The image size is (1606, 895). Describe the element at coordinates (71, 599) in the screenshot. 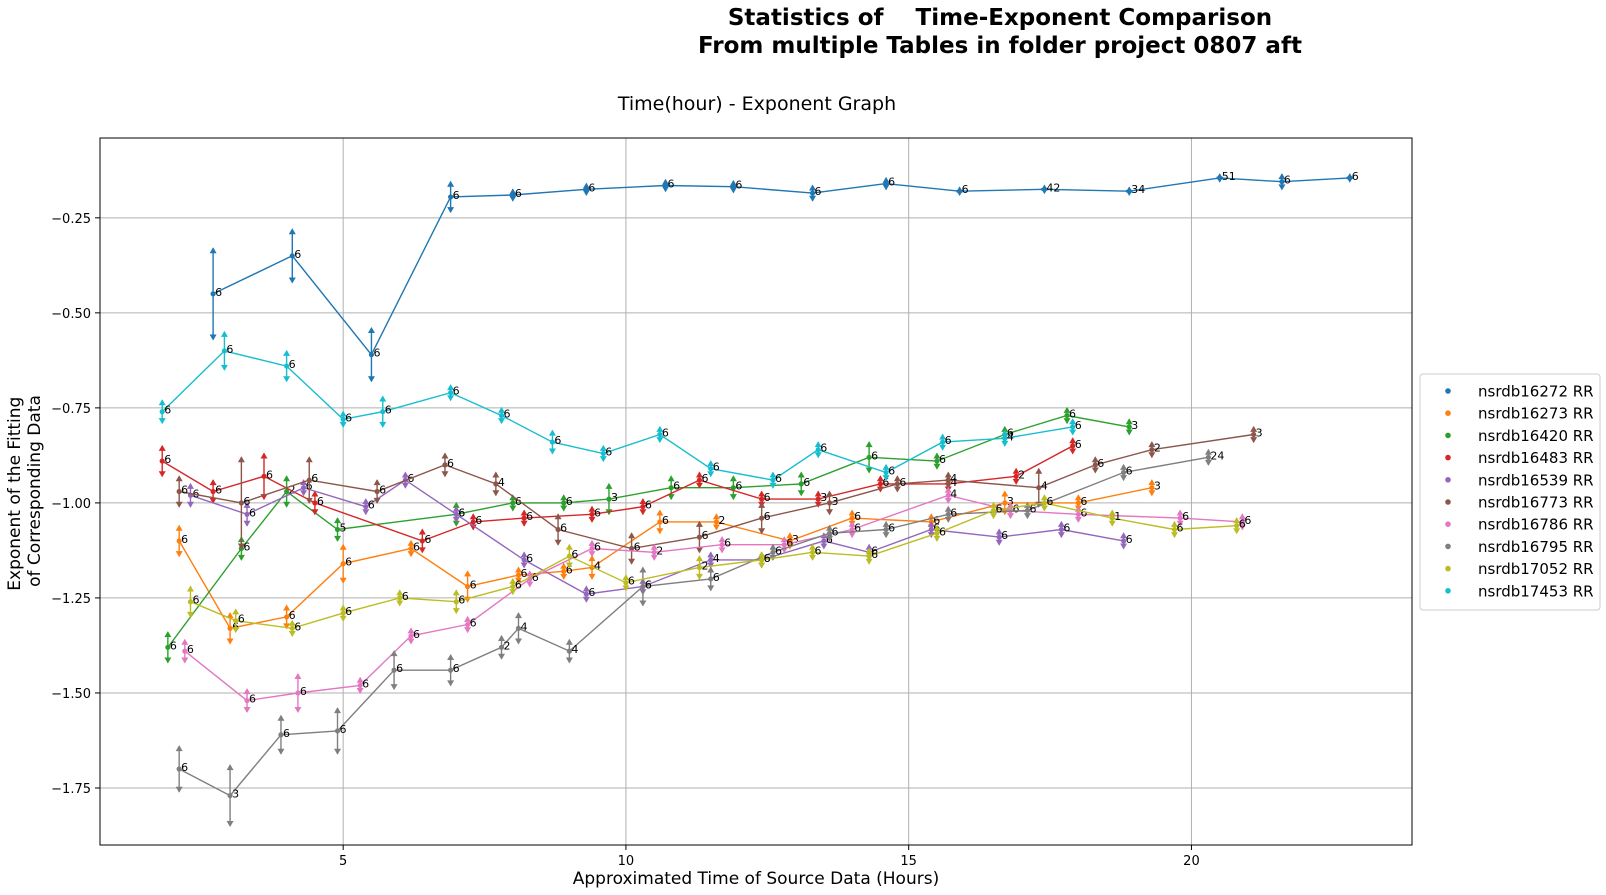

I see `y-tick-label: −1.25` at that location.